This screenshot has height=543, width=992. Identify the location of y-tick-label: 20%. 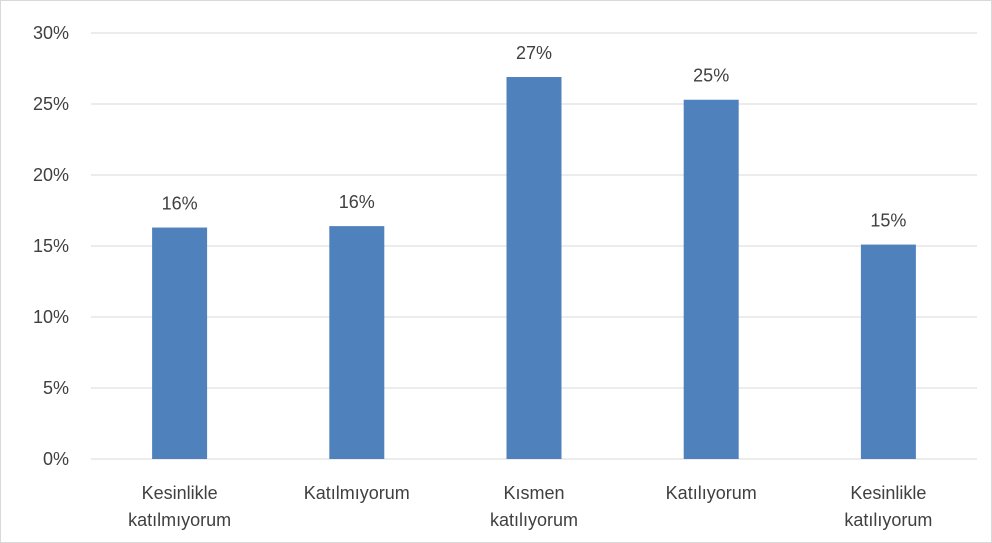
(51, 175).